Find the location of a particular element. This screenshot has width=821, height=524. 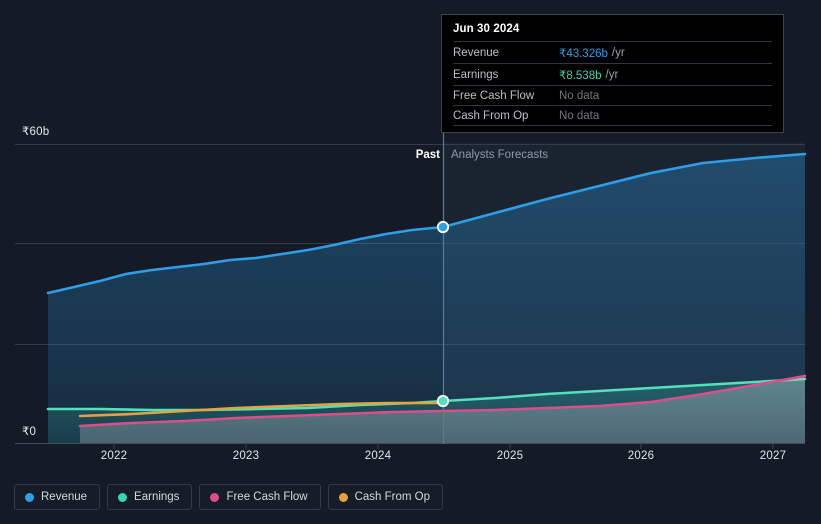

tooltip-value-earnings: ₹8.538b is located at coordinates (580, 75).